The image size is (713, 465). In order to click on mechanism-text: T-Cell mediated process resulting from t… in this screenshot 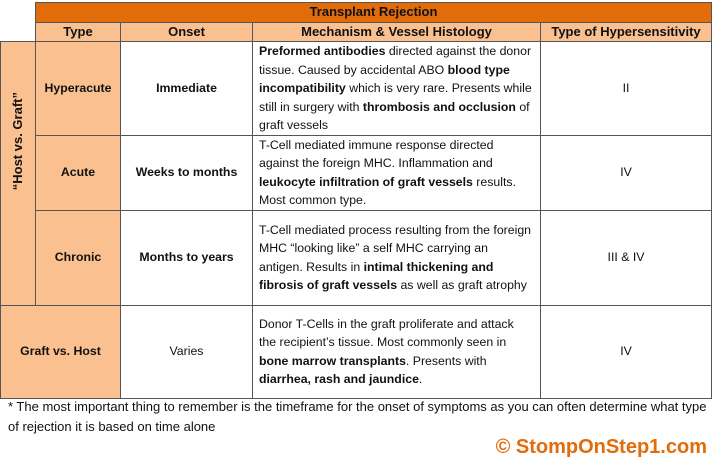, I will do `click(395, 248)`.